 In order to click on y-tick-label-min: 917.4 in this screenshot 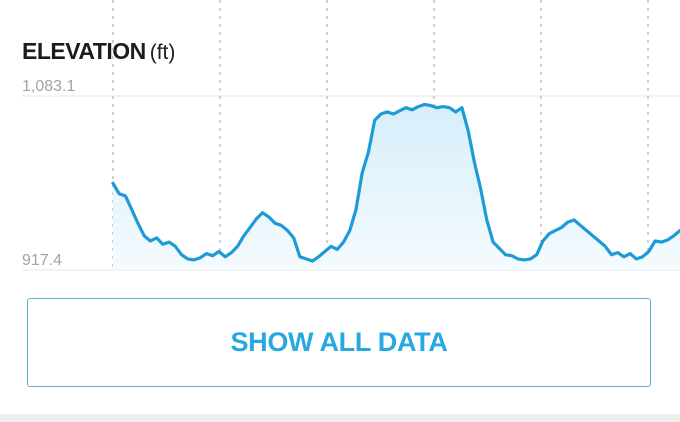, I will do `click(42, 260)`.